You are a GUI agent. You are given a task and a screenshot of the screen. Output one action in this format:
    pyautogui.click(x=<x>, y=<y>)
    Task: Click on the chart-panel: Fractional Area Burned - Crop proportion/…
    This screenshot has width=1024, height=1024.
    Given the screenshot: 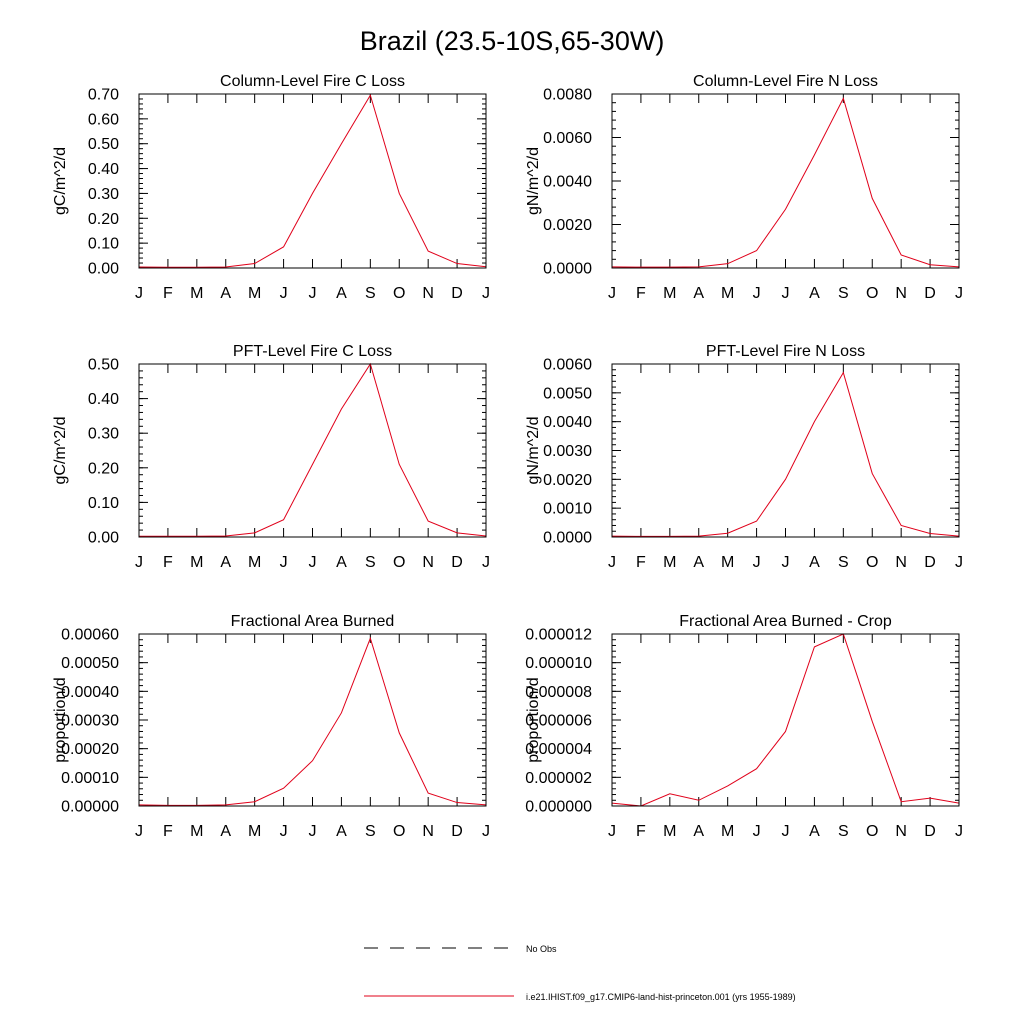 What is the action you would take?
    pyautogui.click(x=744, y=726)
    